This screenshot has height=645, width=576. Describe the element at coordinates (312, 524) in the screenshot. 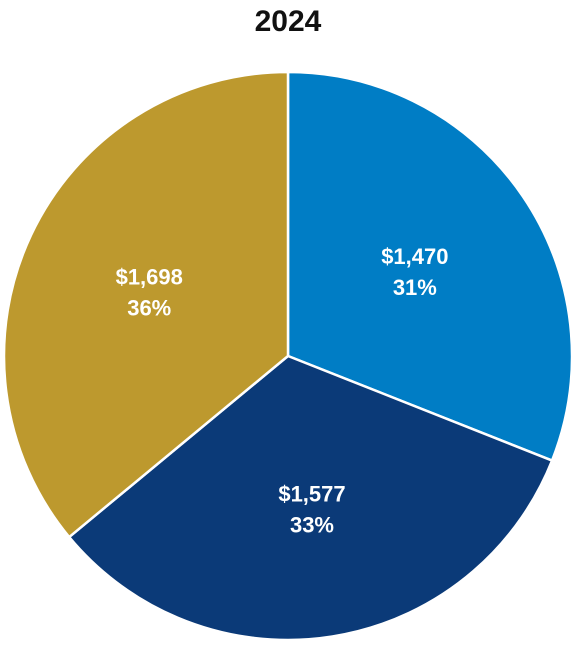

I see `slice-percent-label-2: 33%` at that location.